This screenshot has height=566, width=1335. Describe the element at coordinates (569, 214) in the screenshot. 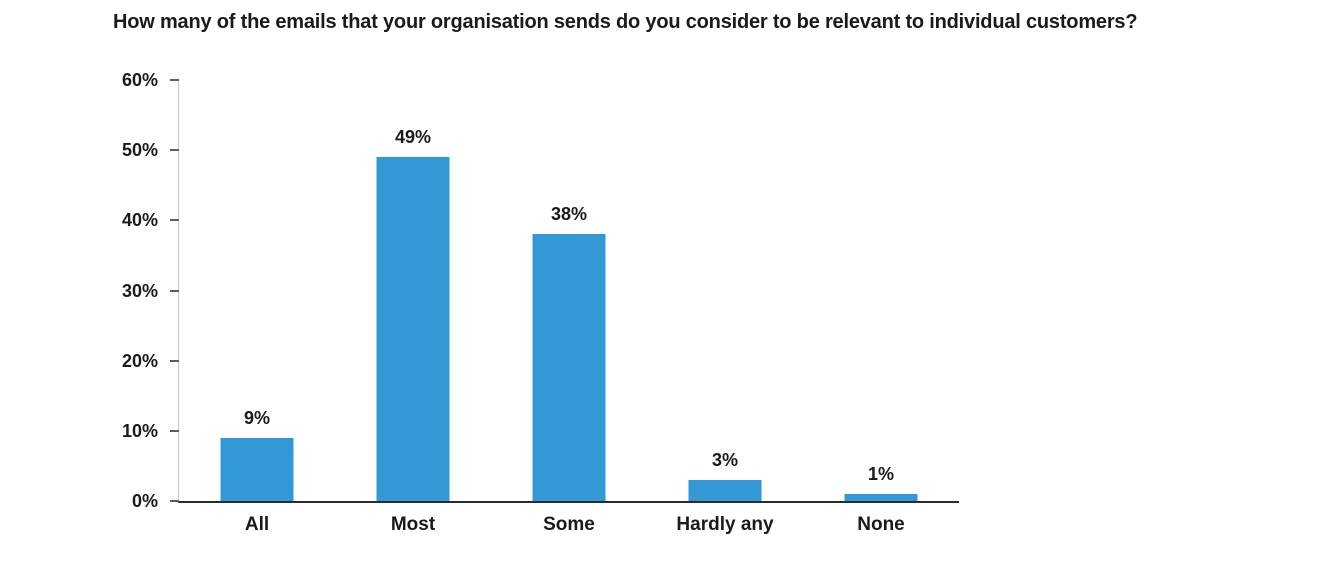

I see `bar-value-label: 38%` at that location.